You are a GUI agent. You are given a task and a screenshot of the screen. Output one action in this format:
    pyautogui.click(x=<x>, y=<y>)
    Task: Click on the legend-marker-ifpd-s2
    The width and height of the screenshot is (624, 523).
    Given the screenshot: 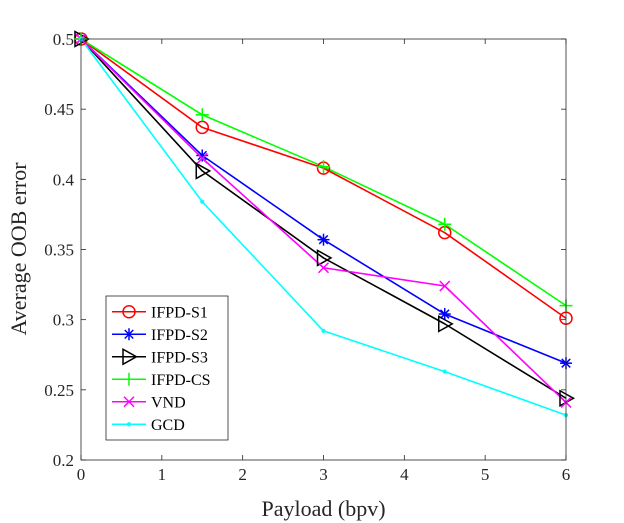 What is the action you would take?
    pyautogui.click(x=129, y=334)
    